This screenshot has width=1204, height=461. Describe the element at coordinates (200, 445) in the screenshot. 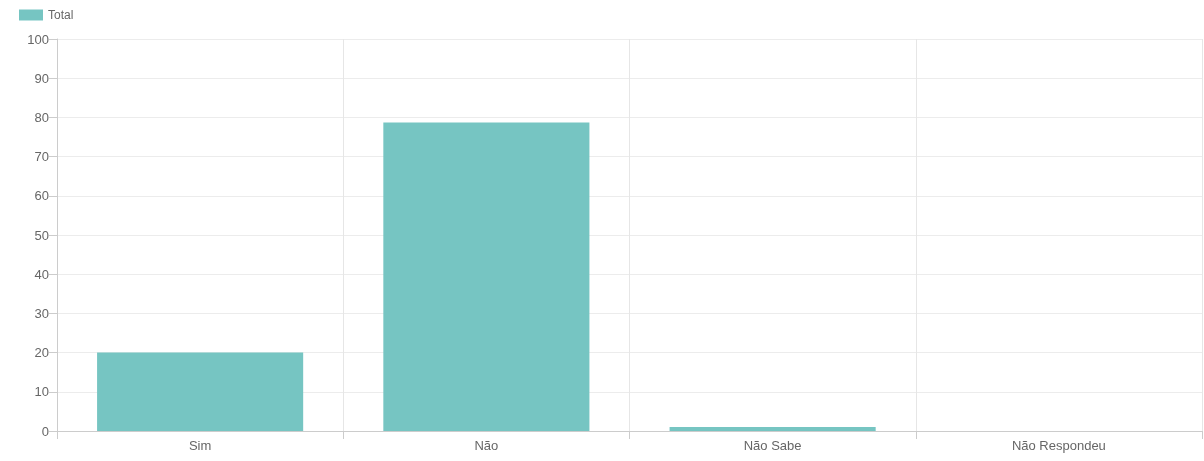

I see `x-tick-label: Sim` at that location.